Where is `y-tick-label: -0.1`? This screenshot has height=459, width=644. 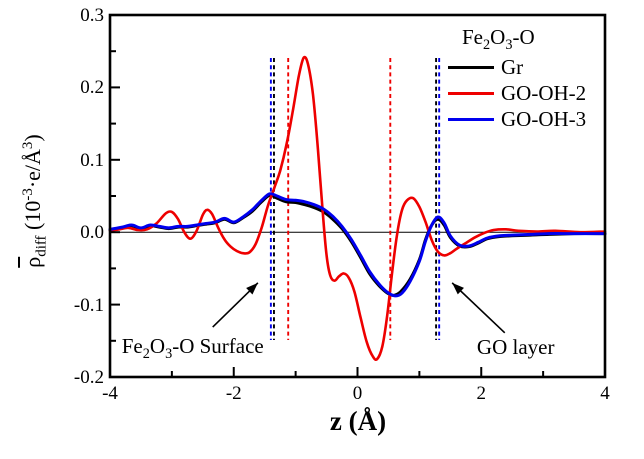
y-tick-label: -0.1 is located at coordinates (88, 305).